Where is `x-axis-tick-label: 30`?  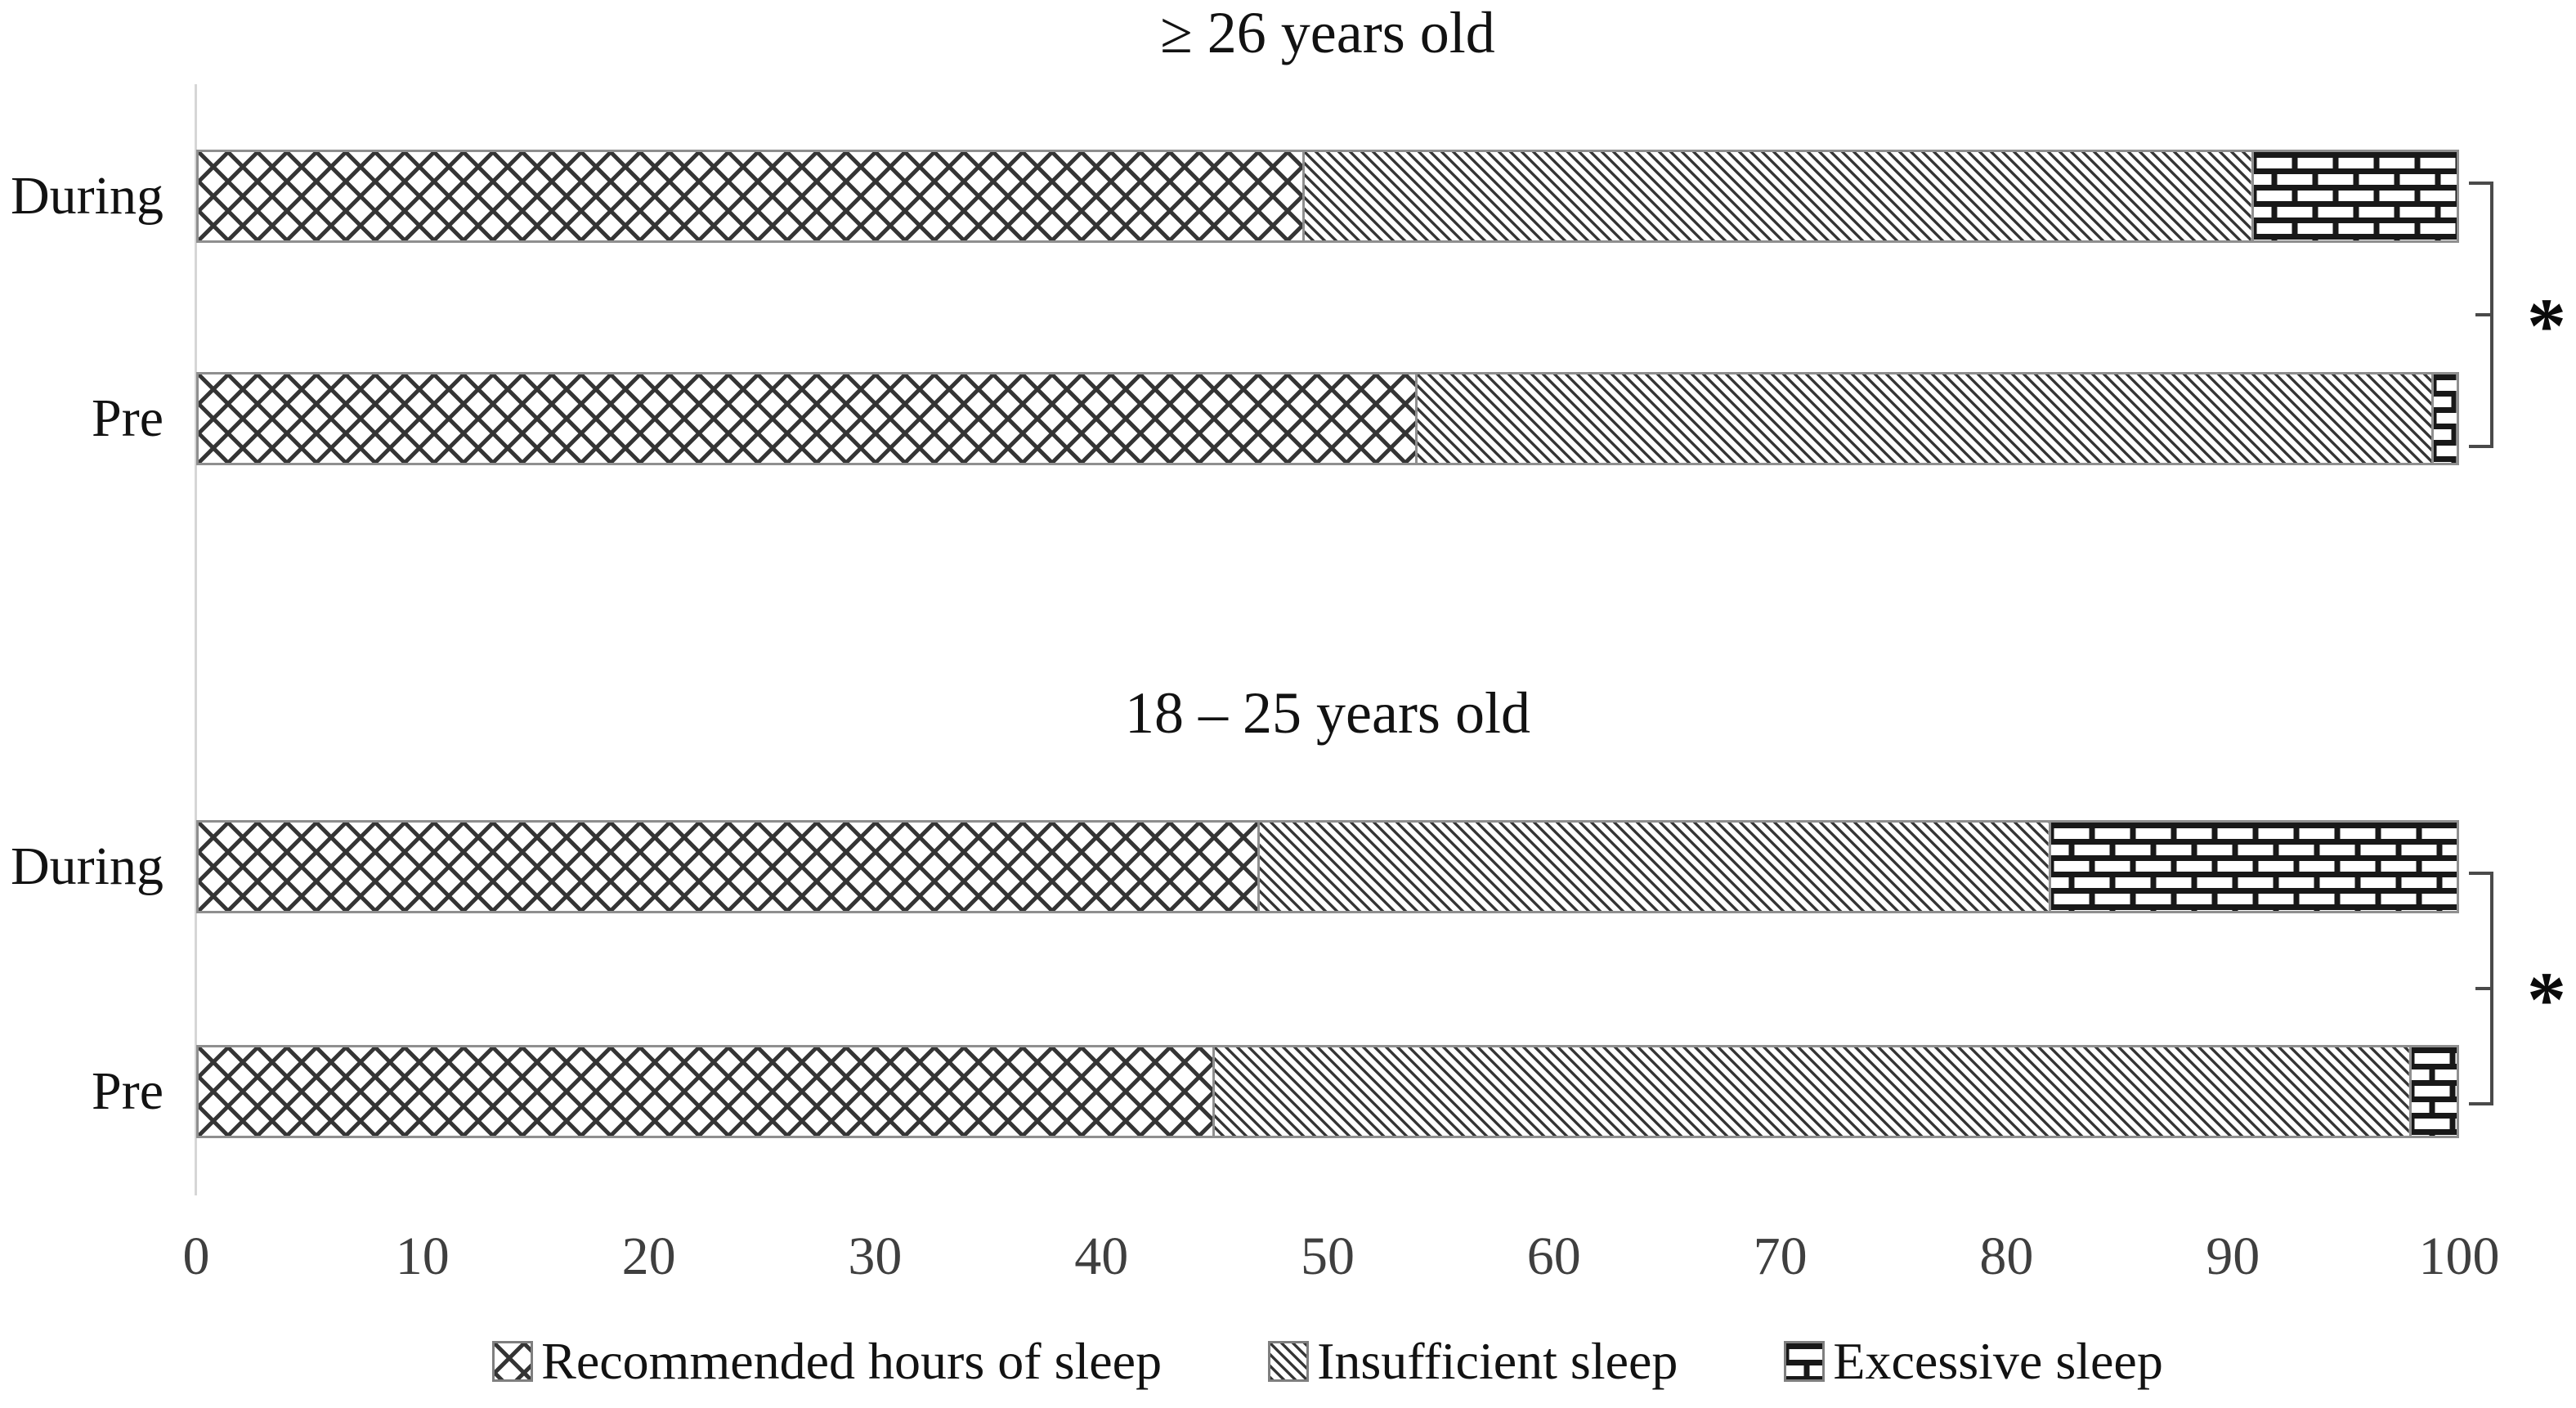
x-axis-tick-label: 30 is located at coordinates (876, 1256).